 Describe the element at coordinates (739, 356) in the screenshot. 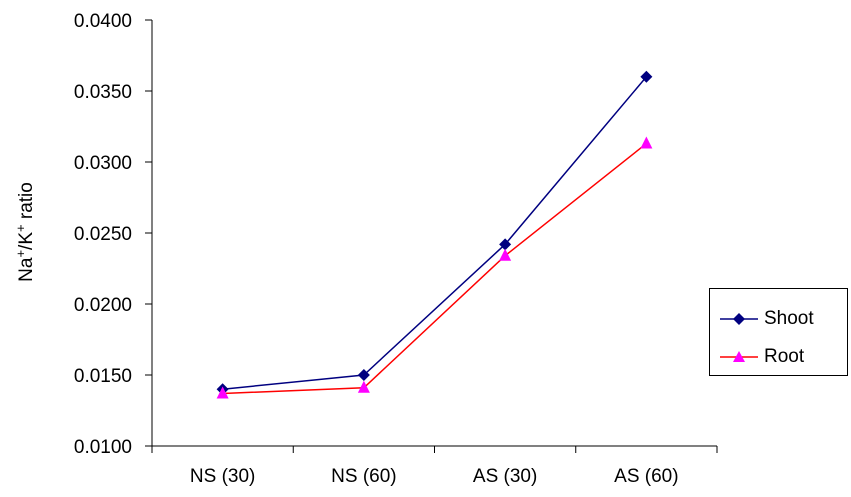

I see `legend-marker-root` at that location.